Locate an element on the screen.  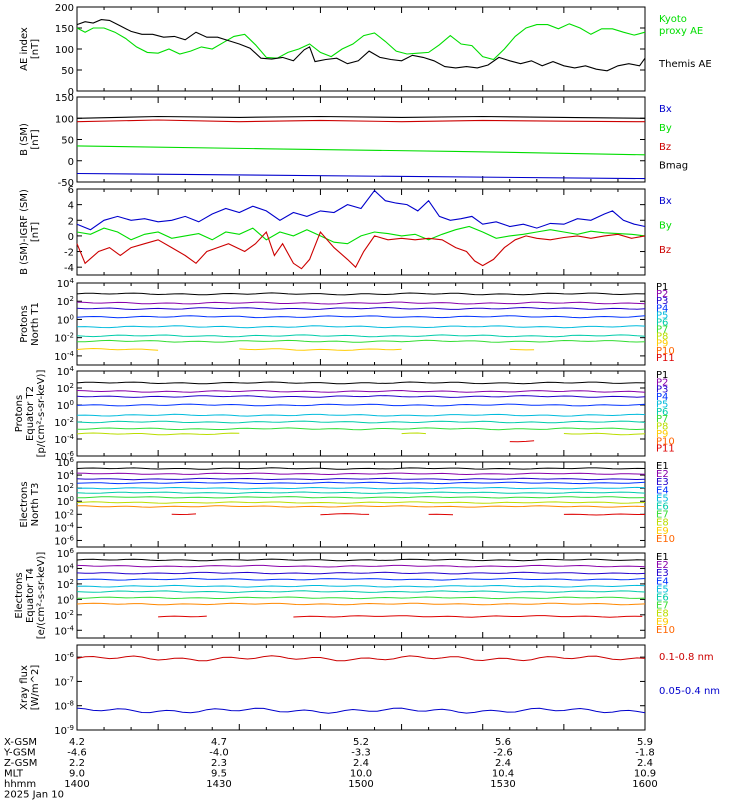
panel-bsm_igrf: -4 -2 0 2 4 6 B (SM)-IGRF (SM) [nT] Bx By Bz is located at coordinates (345, 230).